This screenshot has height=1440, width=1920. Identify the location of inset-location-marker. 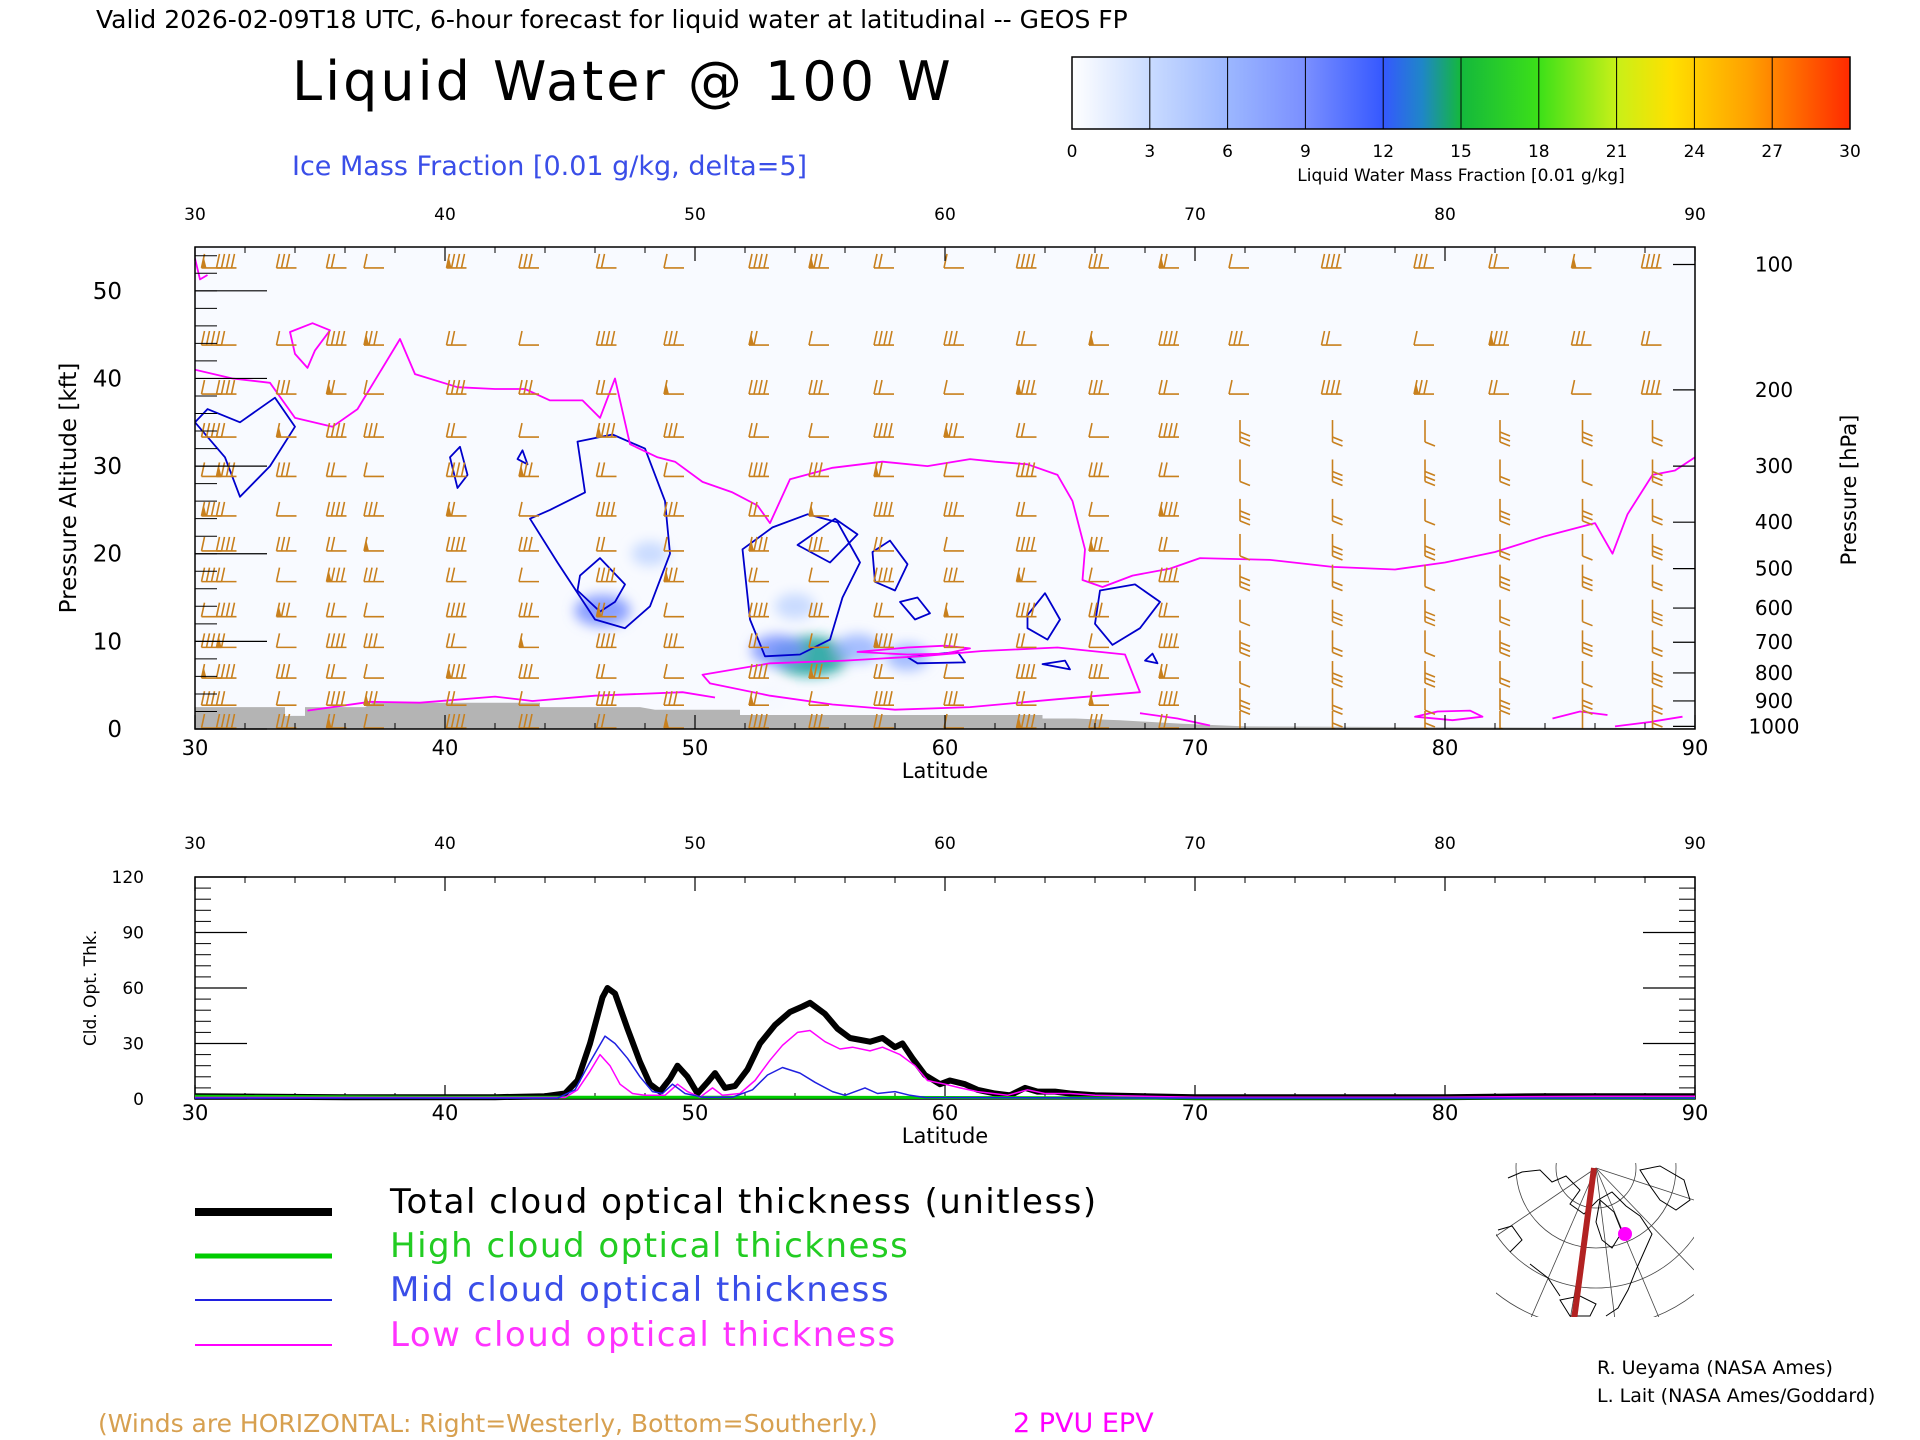
(1625, 1234).